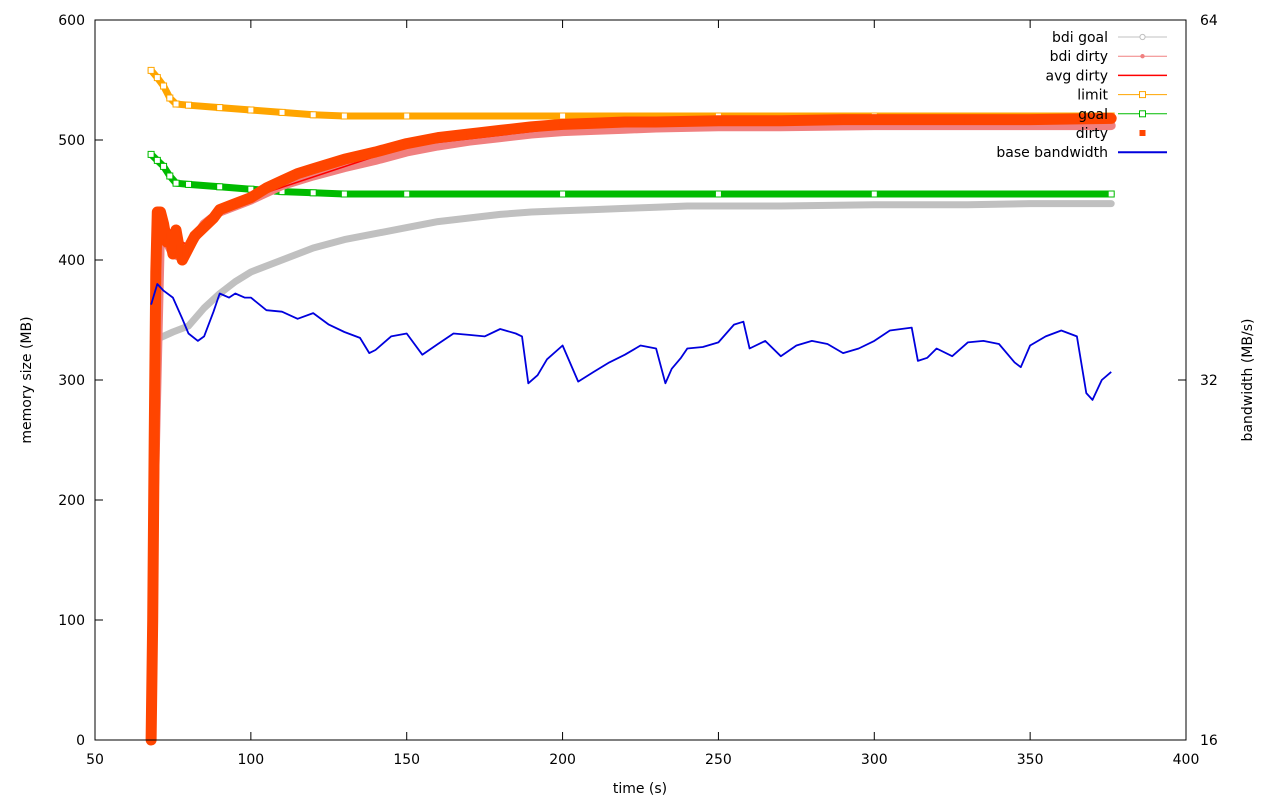  Describe the element at coordinates (562, 760) in the screenshot. I see `x-tick-label: 200` at that location.